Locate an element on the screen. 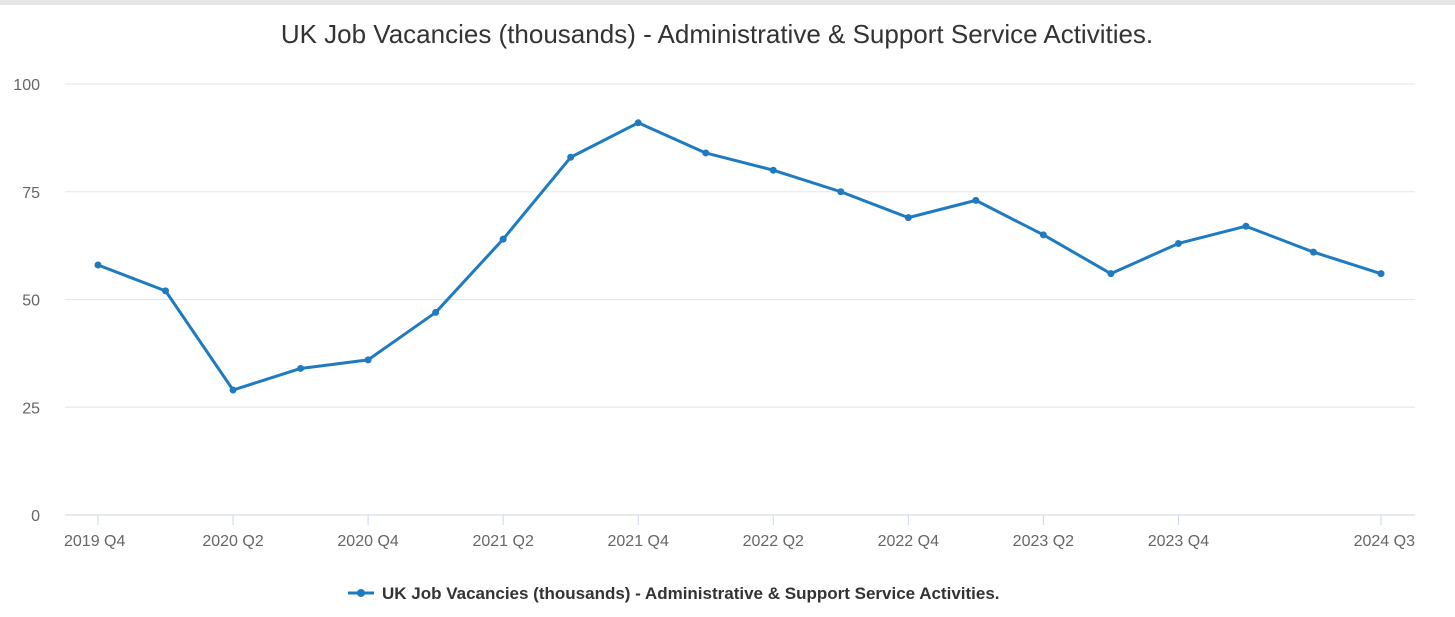  x-tick-label: 2020 Q2 is located at coordinates (232, 541).